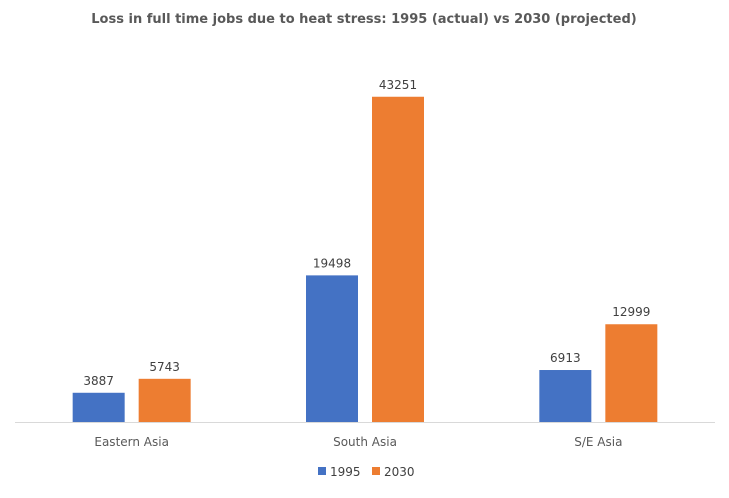 The image size is (729, 498). I want to click on x-tick-label: S/E Asia, so click(598, 442).